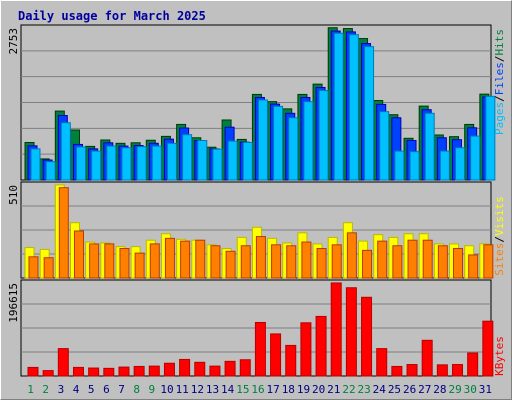  Describe the element at coordinates (394, 389) in the screenshot. I see `x-tick-label-25: 25` at that location.